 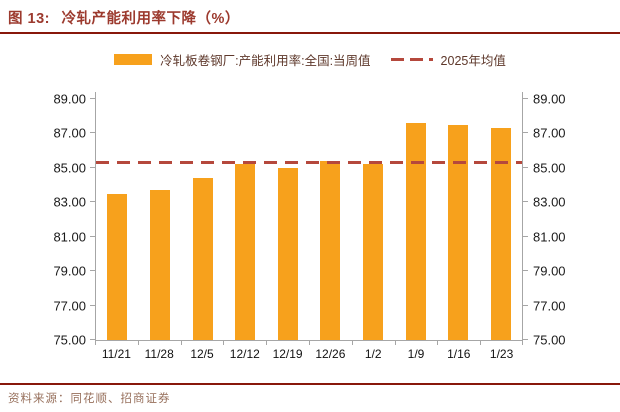 I want to click on figure-header: 图 13: 冷轧产能利用率下降（%）, so click(x=310, y=14).